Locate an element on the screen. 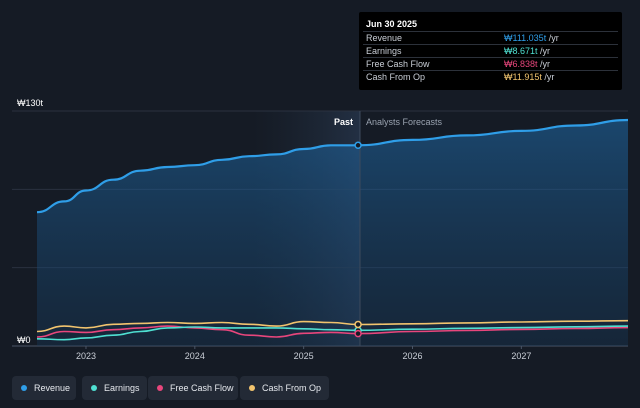  tooltip-row-revenue: Revenue ₩111.035t /yr is located at coordinates (490, 38).